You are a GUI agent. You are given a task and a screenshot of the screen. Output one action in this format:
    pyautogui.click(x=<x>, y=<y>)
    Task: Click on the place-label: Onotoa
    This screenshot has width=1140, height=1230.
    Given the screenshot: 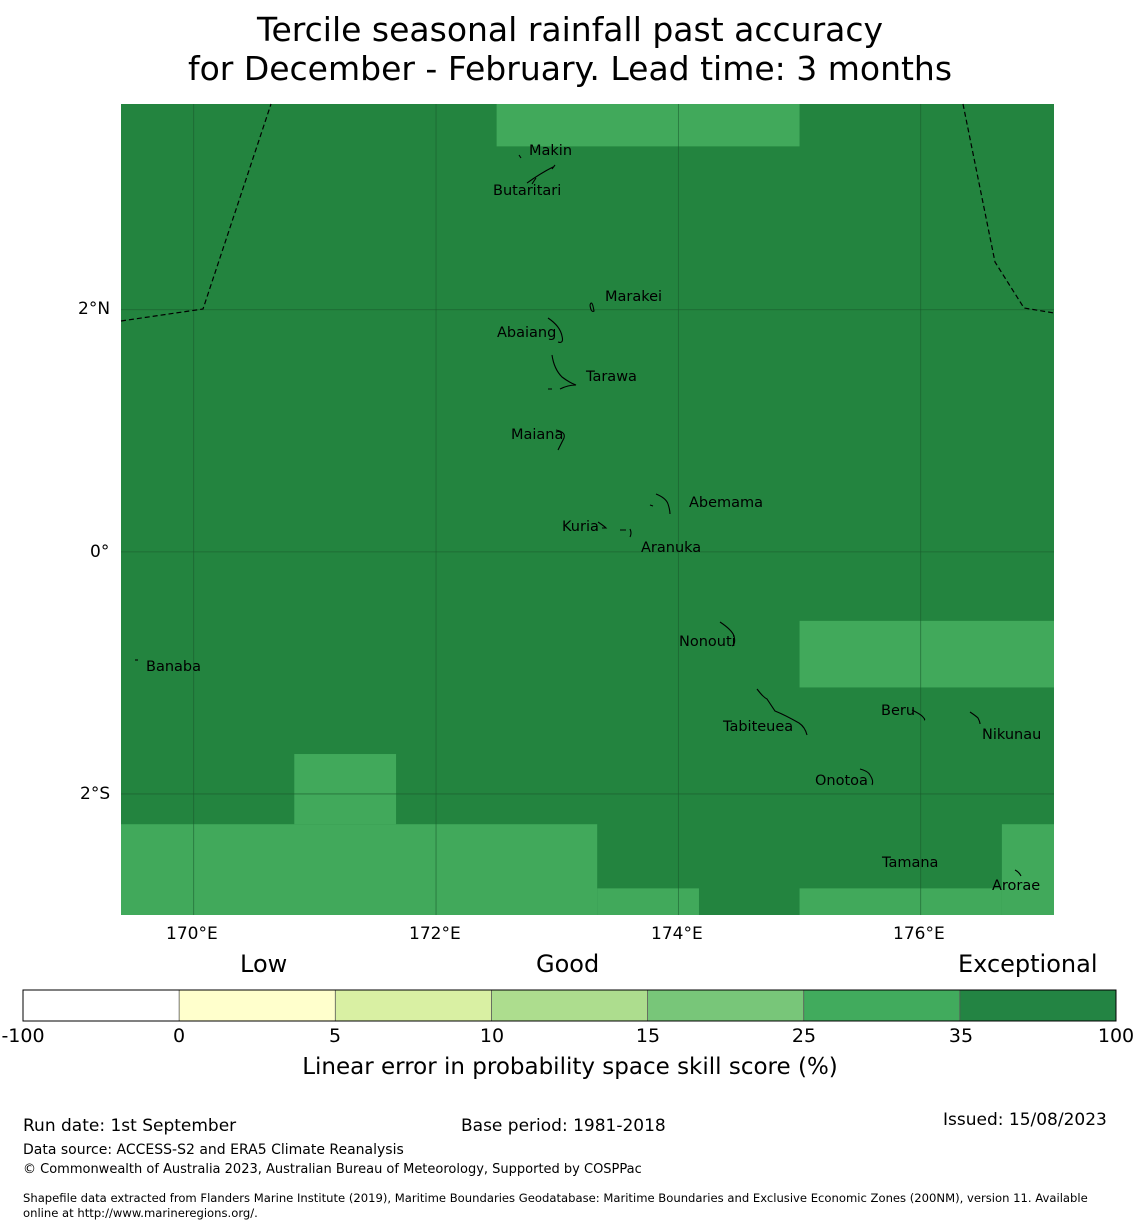 What is the action you would take?
    pyautogui.click(x=841, y=781)
    